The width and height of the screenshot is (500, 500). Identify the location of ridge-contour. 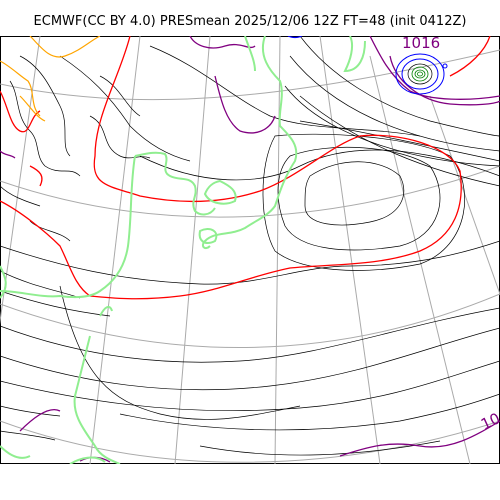
(50, 79).